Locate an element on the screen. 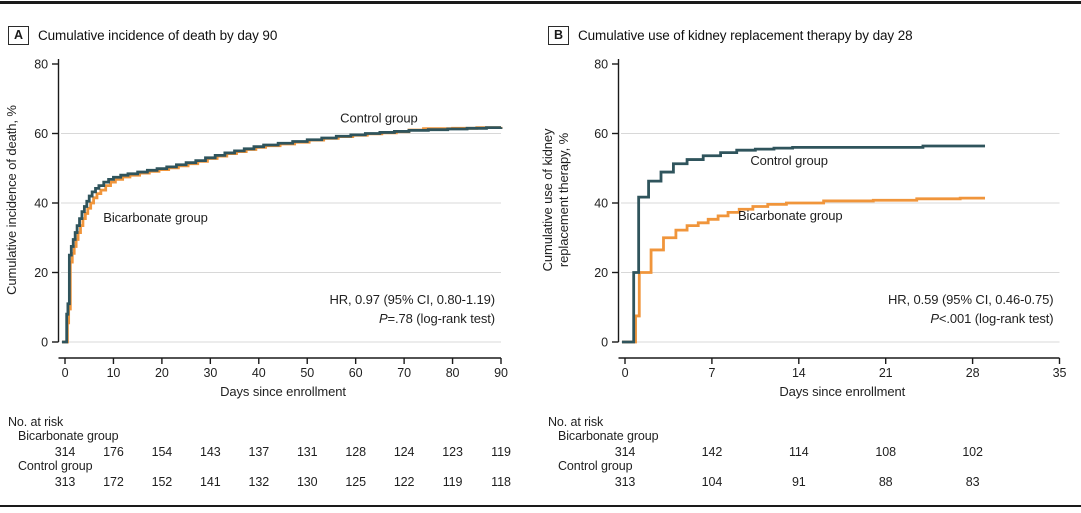 This screenshot has width=1081, height=513. risk-count: 131 is located at coordinates (307, 452).